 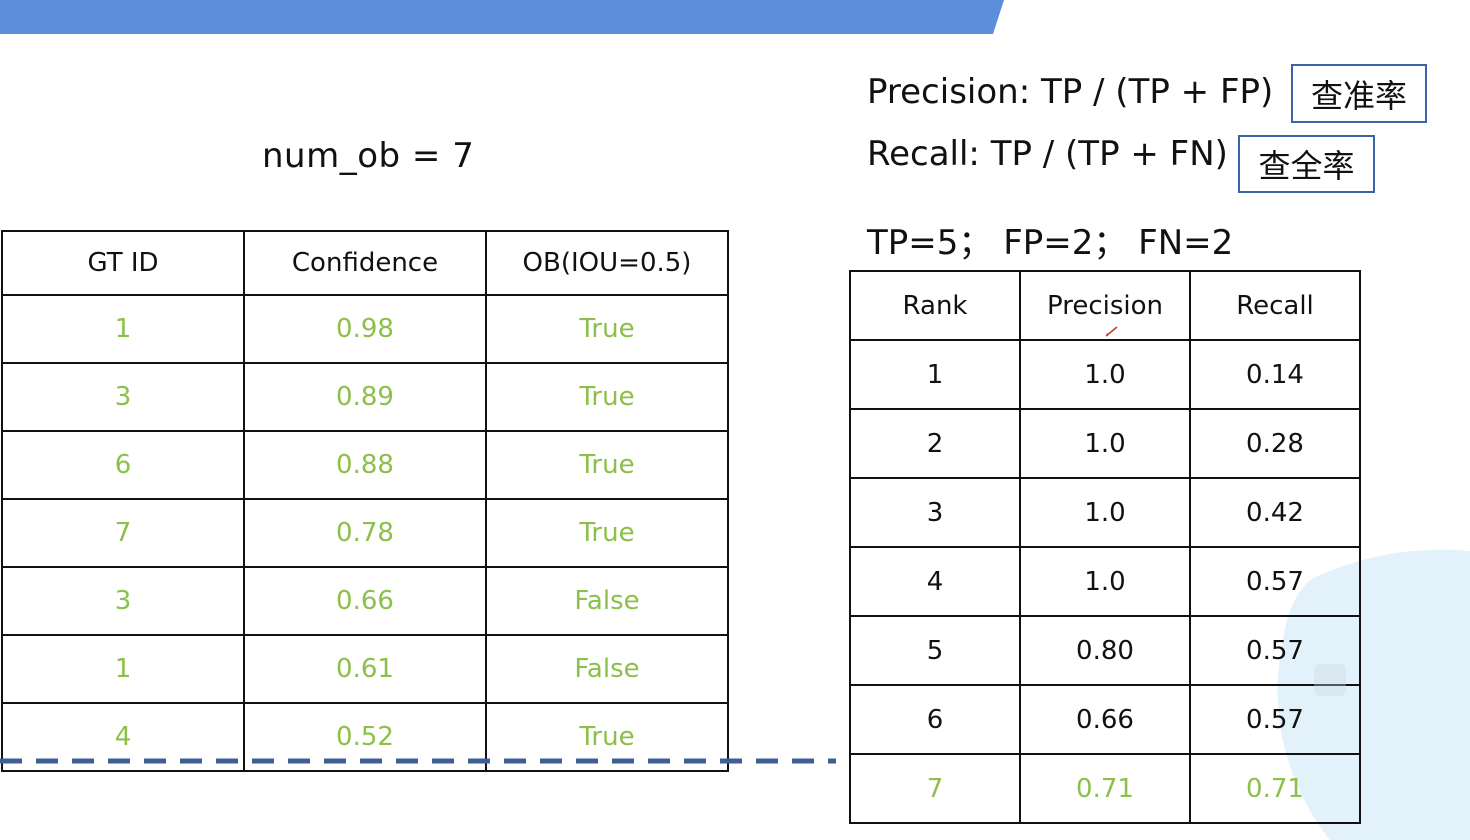 What do you see at coordinates (1306, 164) in the screenshot?
I see `recall-cn-label: 查全率` at bounding box center [1306, 164].